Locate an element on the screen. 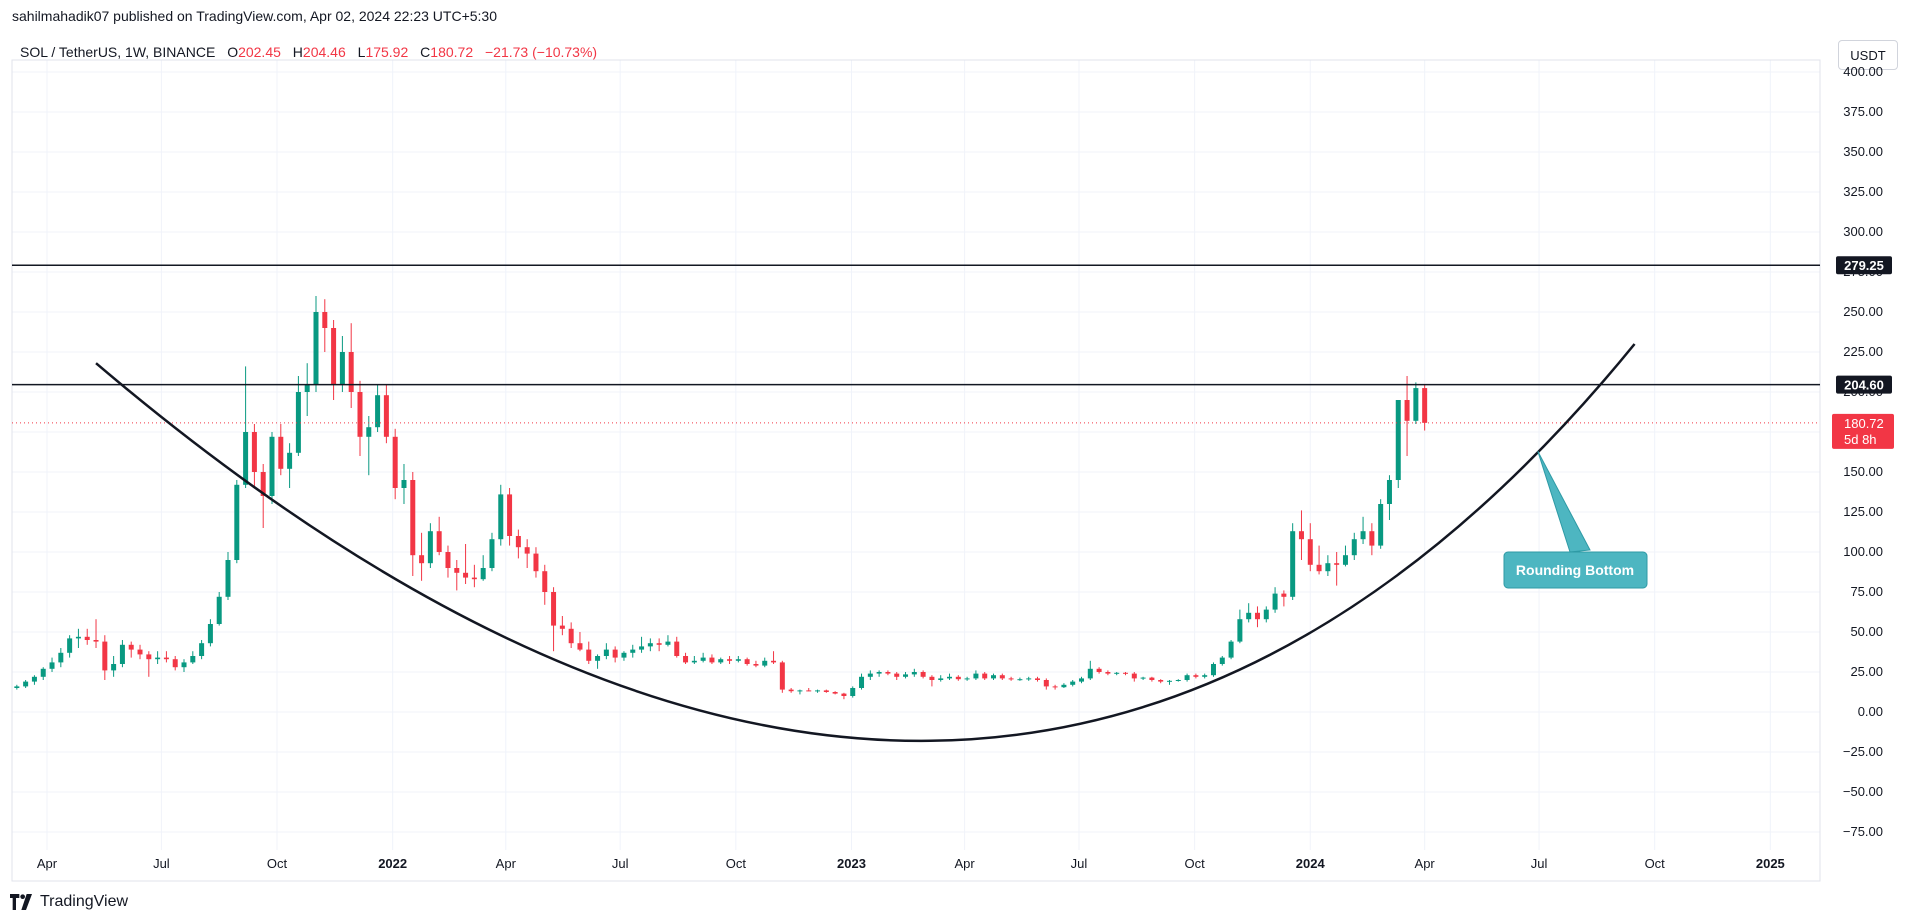 The width and height of the screenshot is (1920, 924). low-value: 175.92 is located at coordinates (387, 52).